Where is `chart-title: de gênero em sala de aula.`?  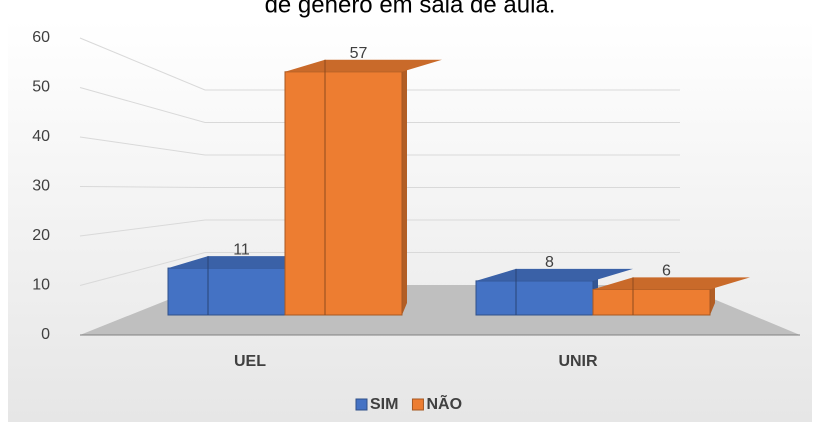 chart-title: de gênero em sala de aula. is located at coordinates (410, 9).